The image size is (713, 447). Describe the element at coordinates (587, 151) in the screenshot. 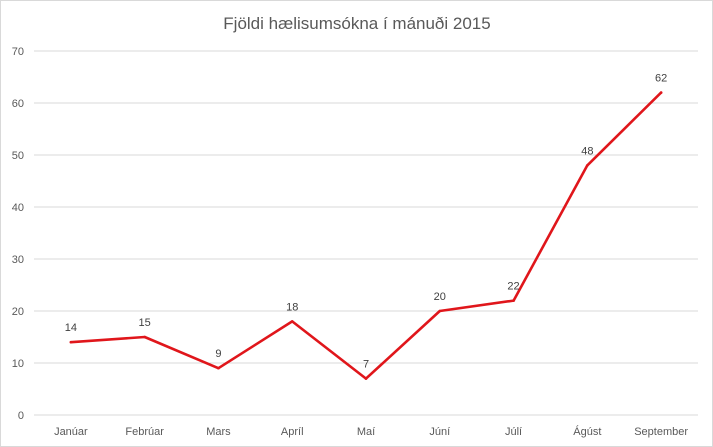

I see `data-label: 48` at that location.